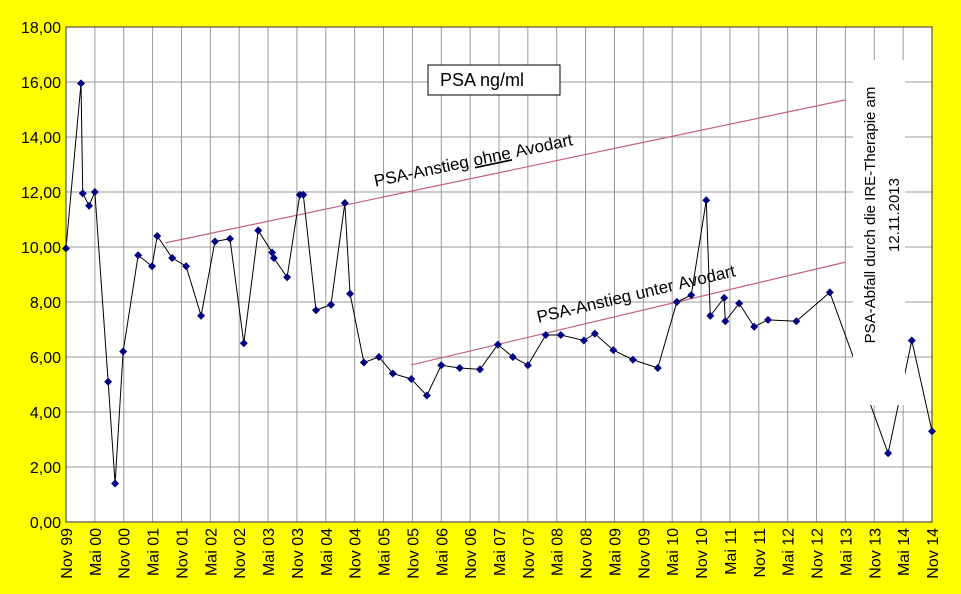 The height and width of the screenshot is (594, 961). Describe the element at coordinates (96, 552) in the screenshot. I see `x-tick-label: Mai 00` at that location.